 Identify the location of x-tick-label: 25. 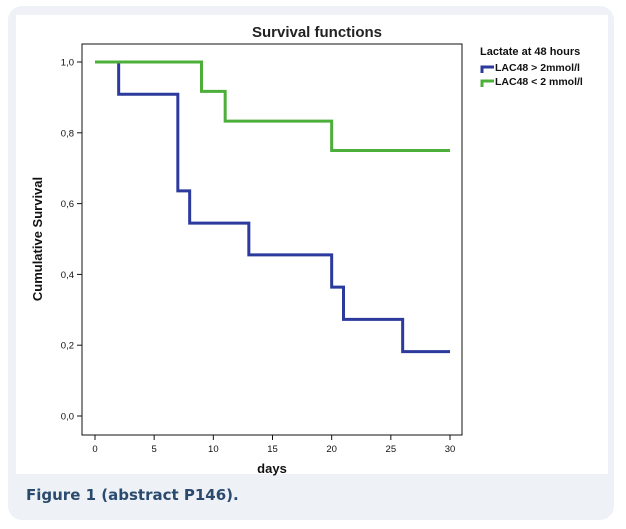
(391, 449).